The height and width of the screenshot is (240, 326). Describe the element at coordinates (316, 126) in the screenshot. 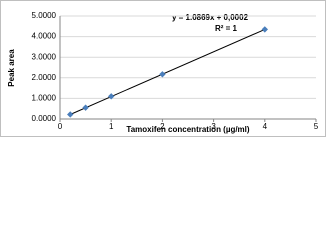

I see `x-tick-label: 5` at that location.